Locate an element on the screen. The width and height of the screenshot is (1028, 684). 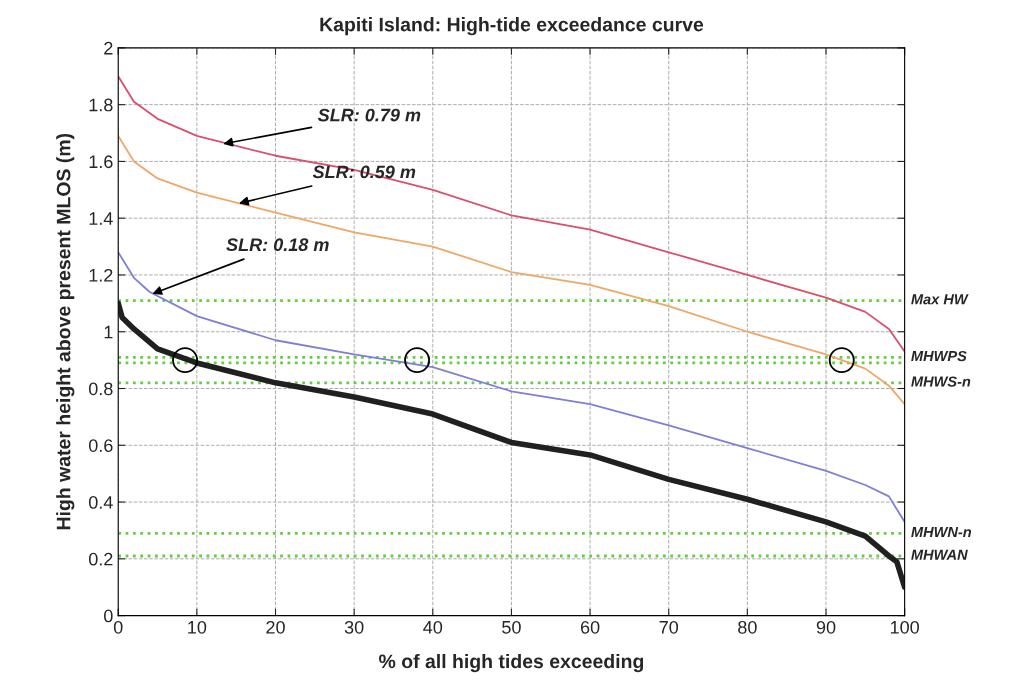
y-tick-label: 0.8 is located at coordinates (100, 389).